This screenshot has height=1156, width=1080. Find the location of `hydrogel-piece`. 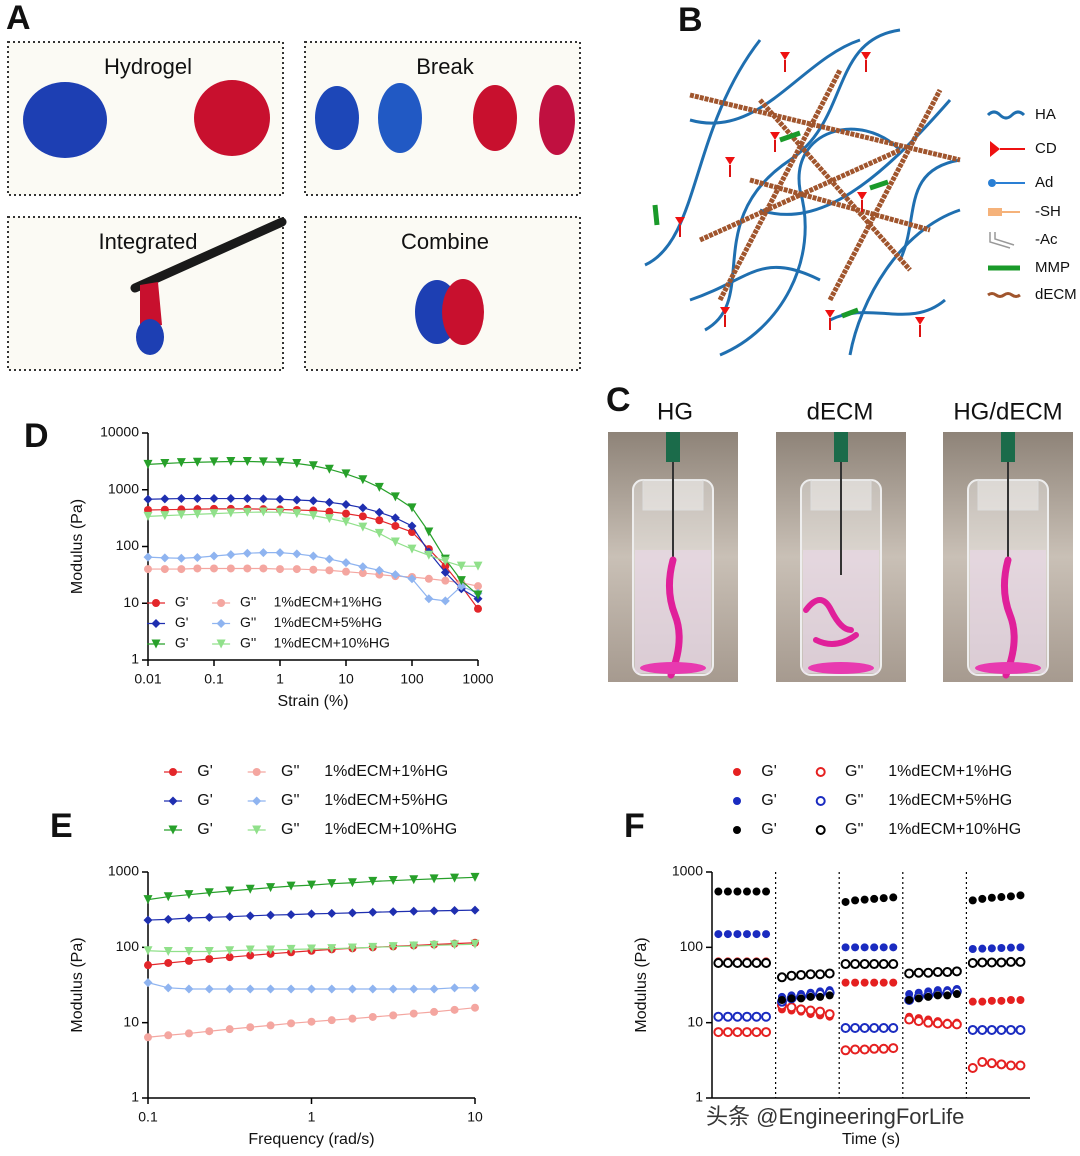

hydrogel-piece is located at coordinates (232, 118).